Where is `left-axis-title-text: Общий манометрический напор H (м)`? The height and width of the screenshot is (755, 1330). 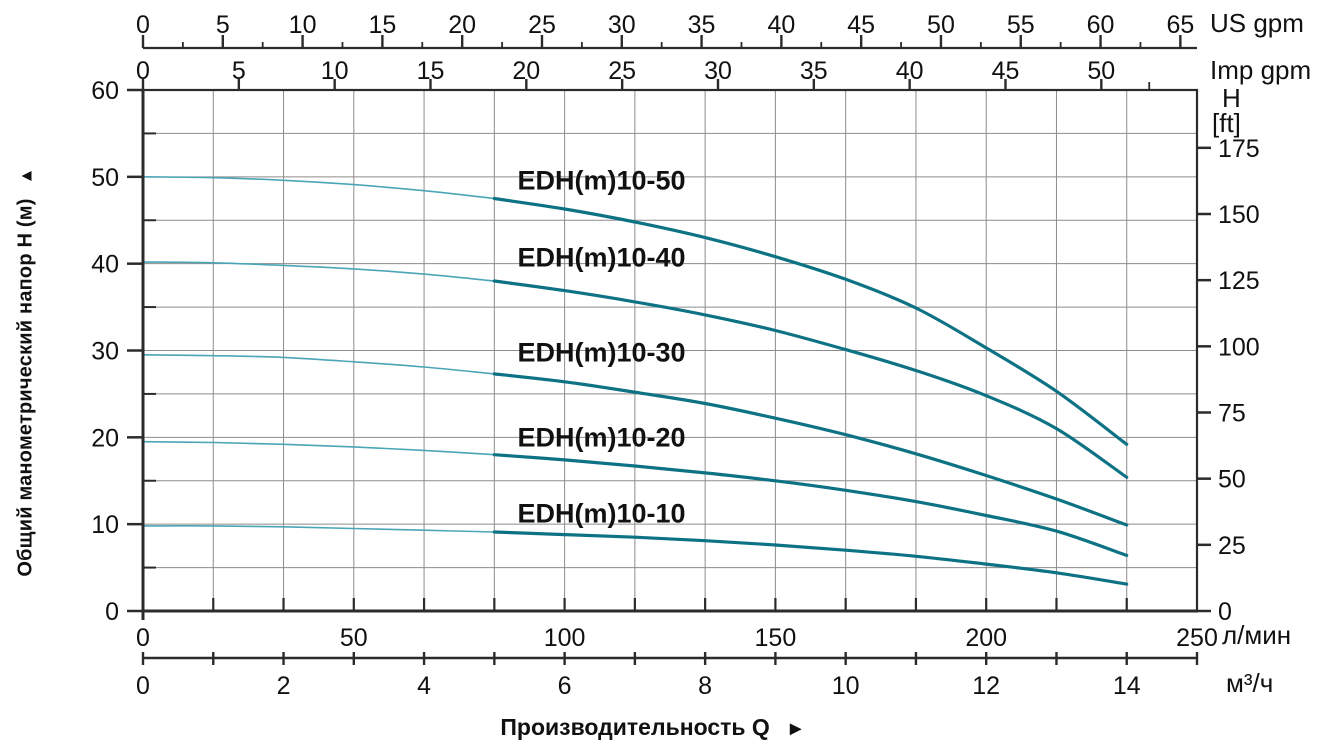 left-axis-title-text: Общий манометрический напор H (м) is located at coordinates (25, 387).